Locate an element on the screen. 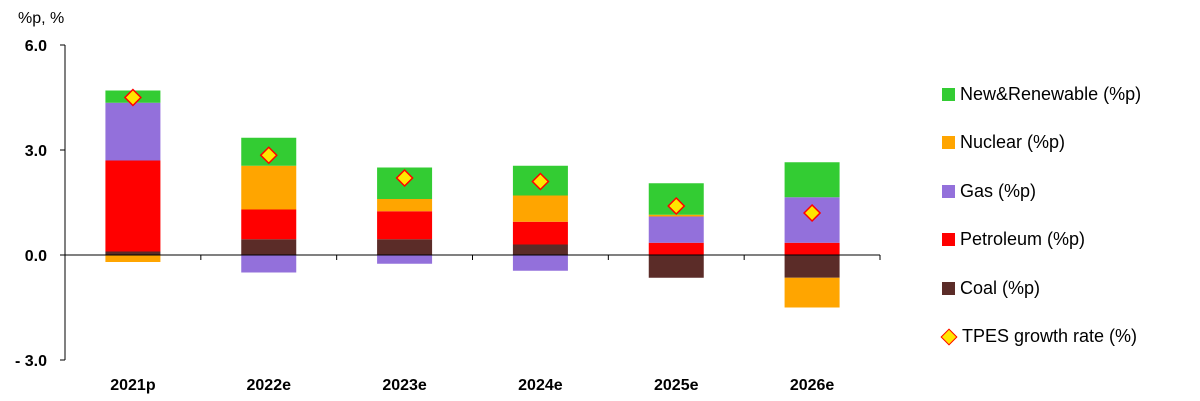 This screenshot has width=1200, height=401. x-tick-label: 2022e is located at coordinates (269, 385).